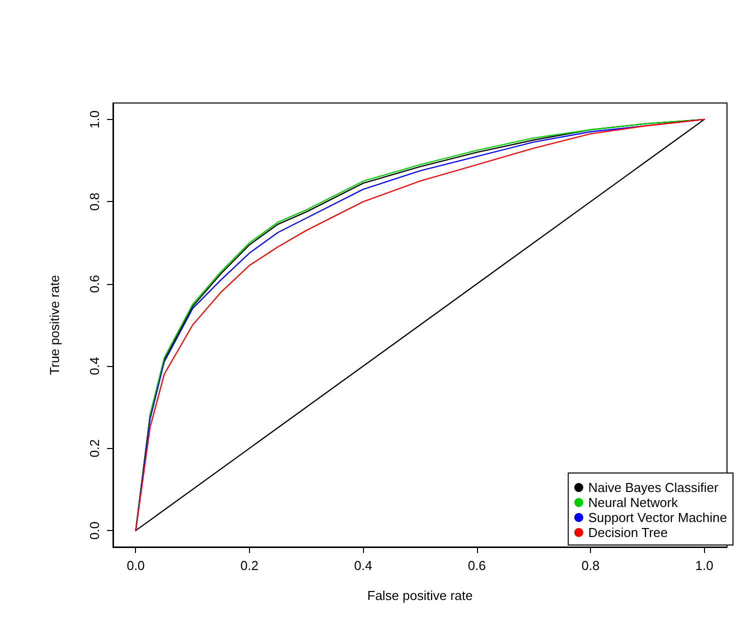 This screenshot has width=743, height=642. What do you see at coordinates (94, 531) in the screenshot?
I see `y-tick-label: 0.0` at bounding box center [94, 531].